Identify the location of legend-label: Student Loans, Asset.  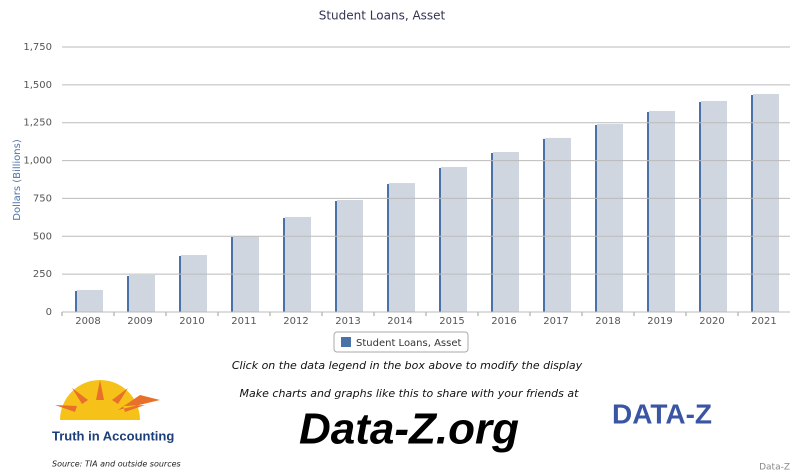
(409, 343).